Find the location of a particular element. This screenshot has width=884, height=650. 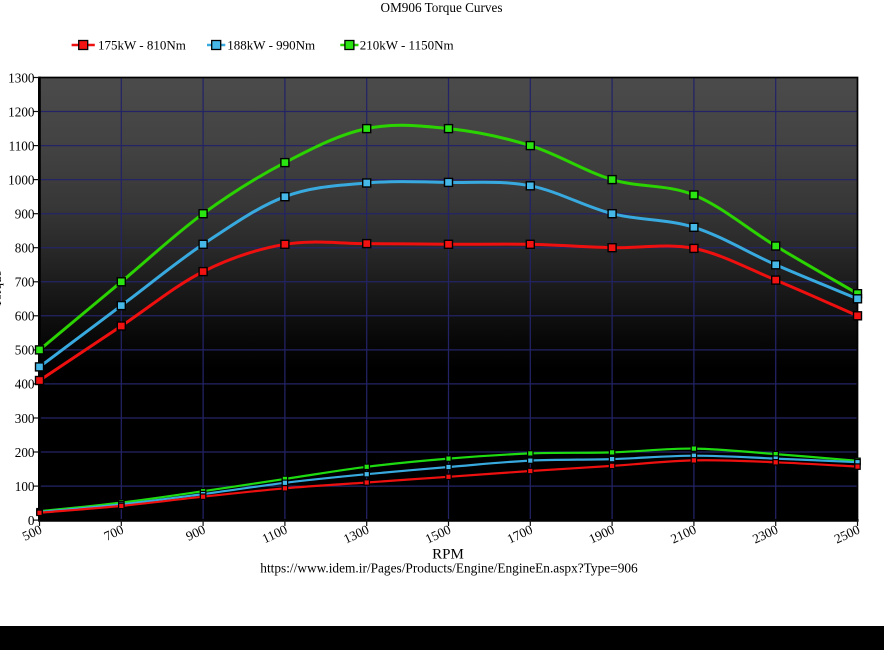

svg-text: 800 is located at coordinates (25, 248).